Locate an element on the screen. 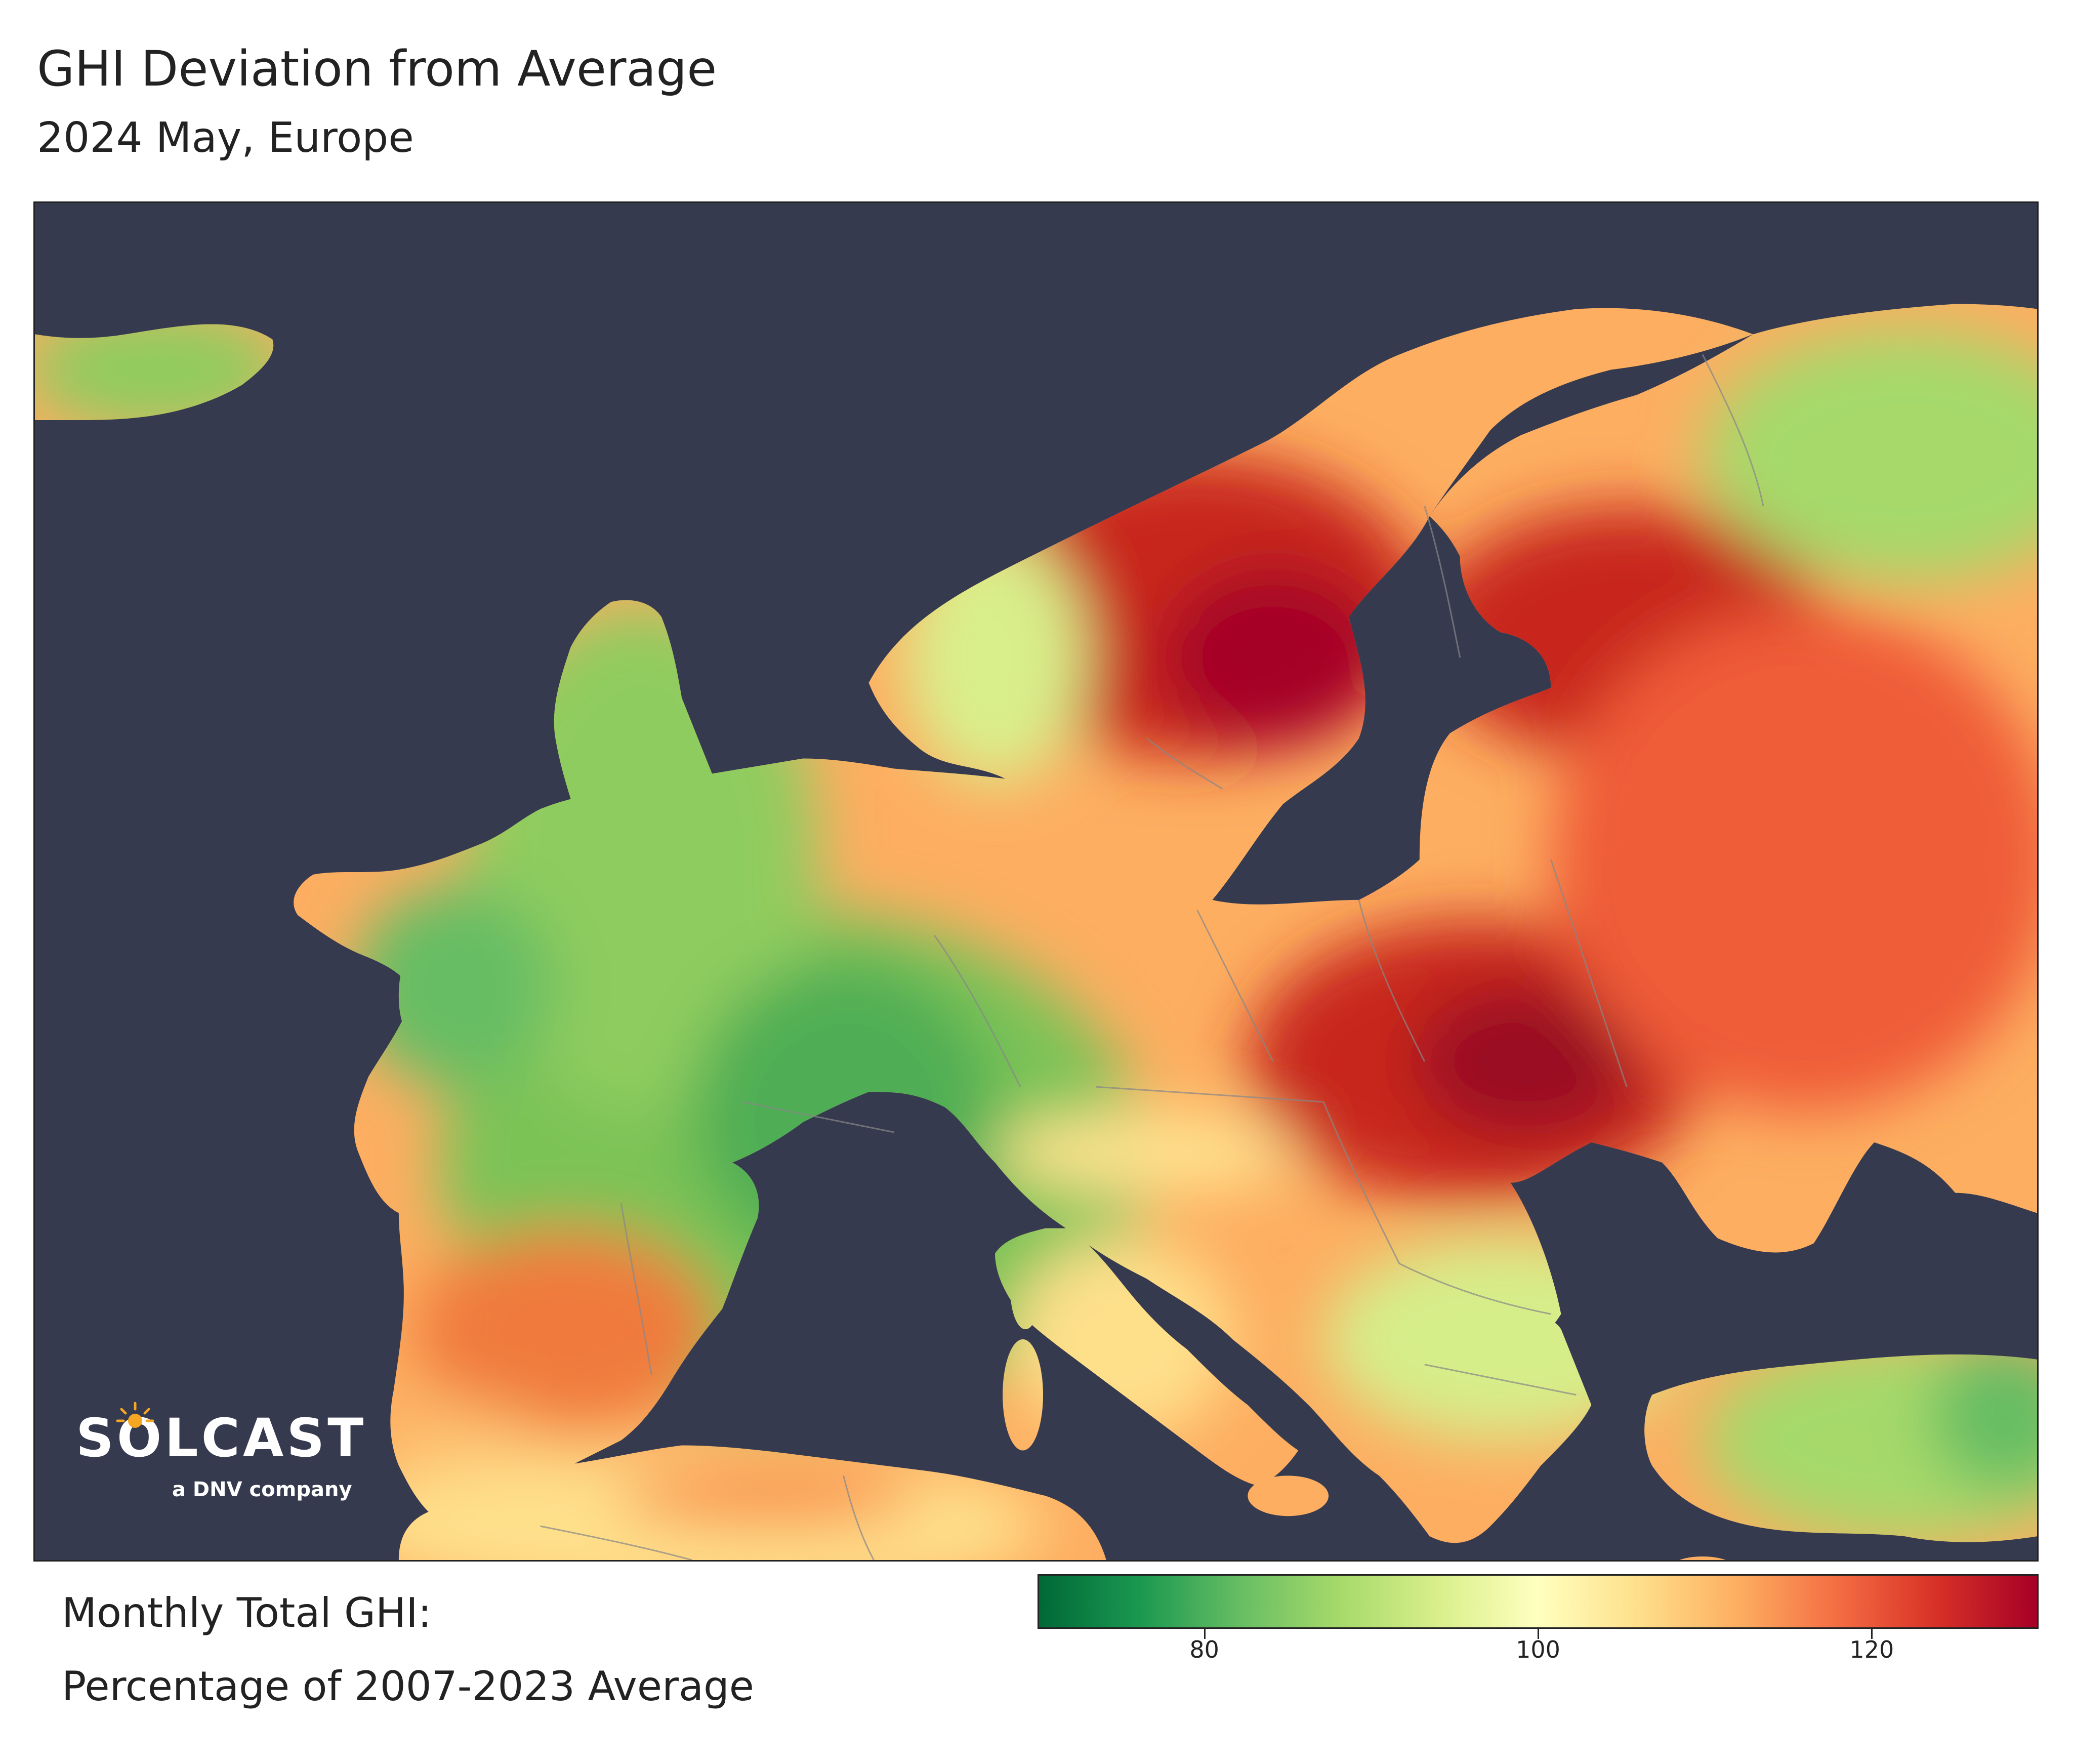 Image resolution: width=2073 pixels, height=1764 pixels. legend-label-line2: Percentage of 2007-2023 Average is located at coordinates (408, 1687).